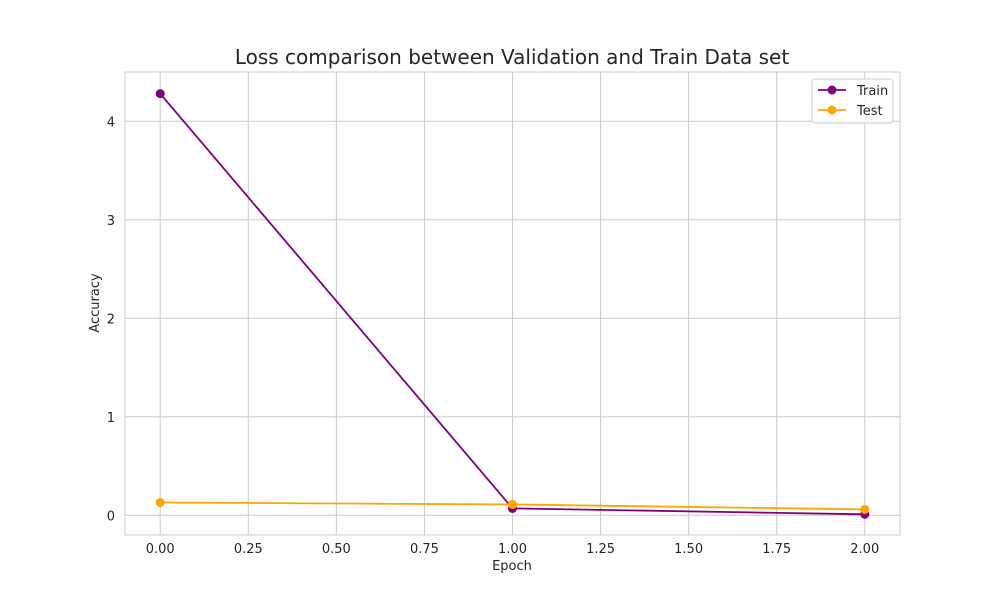 The width and height of the screenshot is (1000, 604). What do you see at coordinates (111, 418) in the screenshot?
I see `y-tick-label: 1` at bounding box center [111, 418].